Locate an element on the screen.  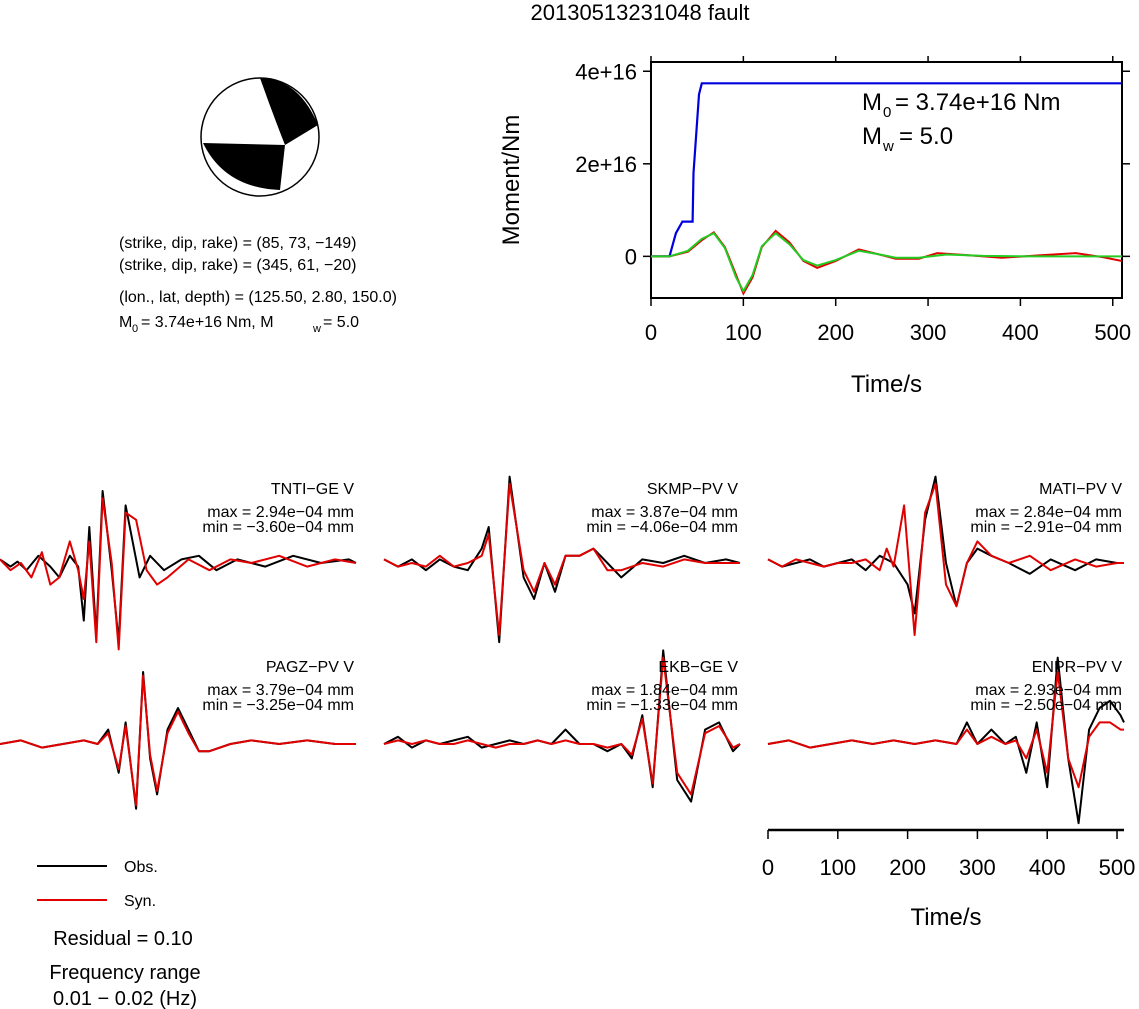
moment-ytick-label: 0 is located at coordinates (631, 256).